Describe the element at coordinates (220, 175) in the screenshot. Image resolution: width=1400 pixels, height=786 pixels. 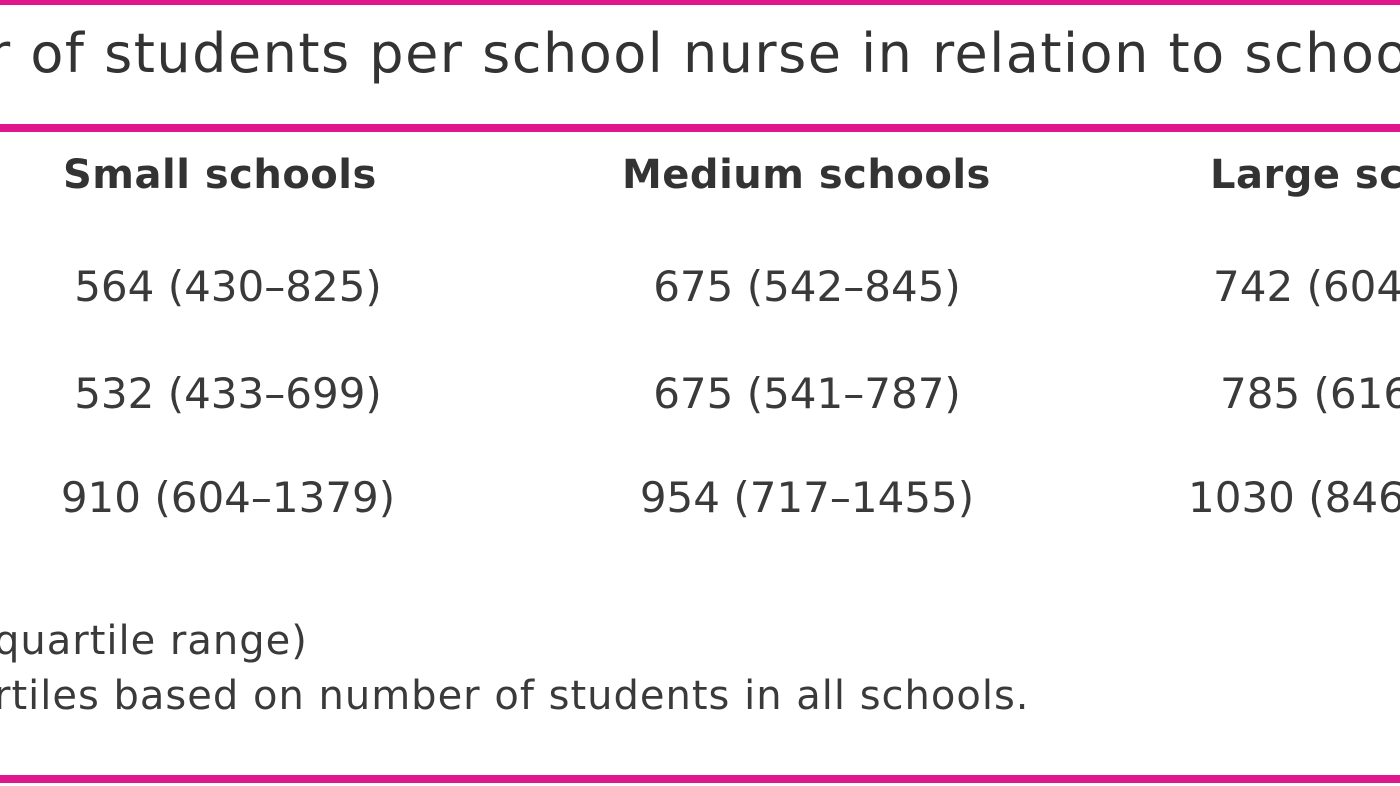
I see `column-header-small-schools: Small schools` at that location.